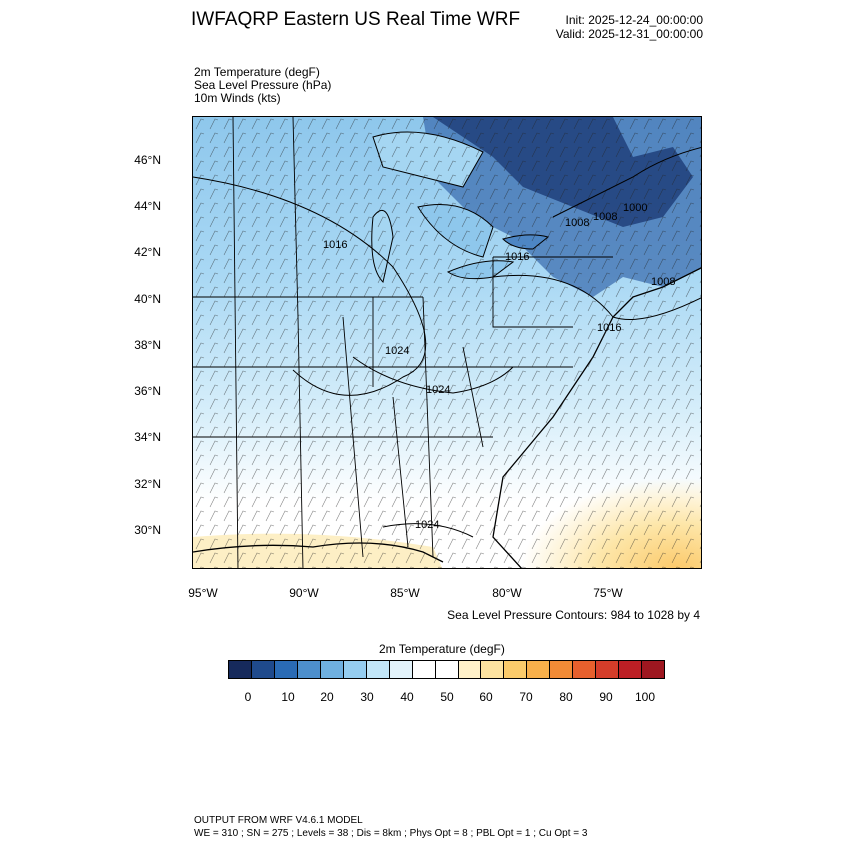 The width and height of the screenshot is (850, 850). What do you see at coordinates (635, 208) in the screenshot?
I see `contour-label: 1000` at bounding box center [635, 208].